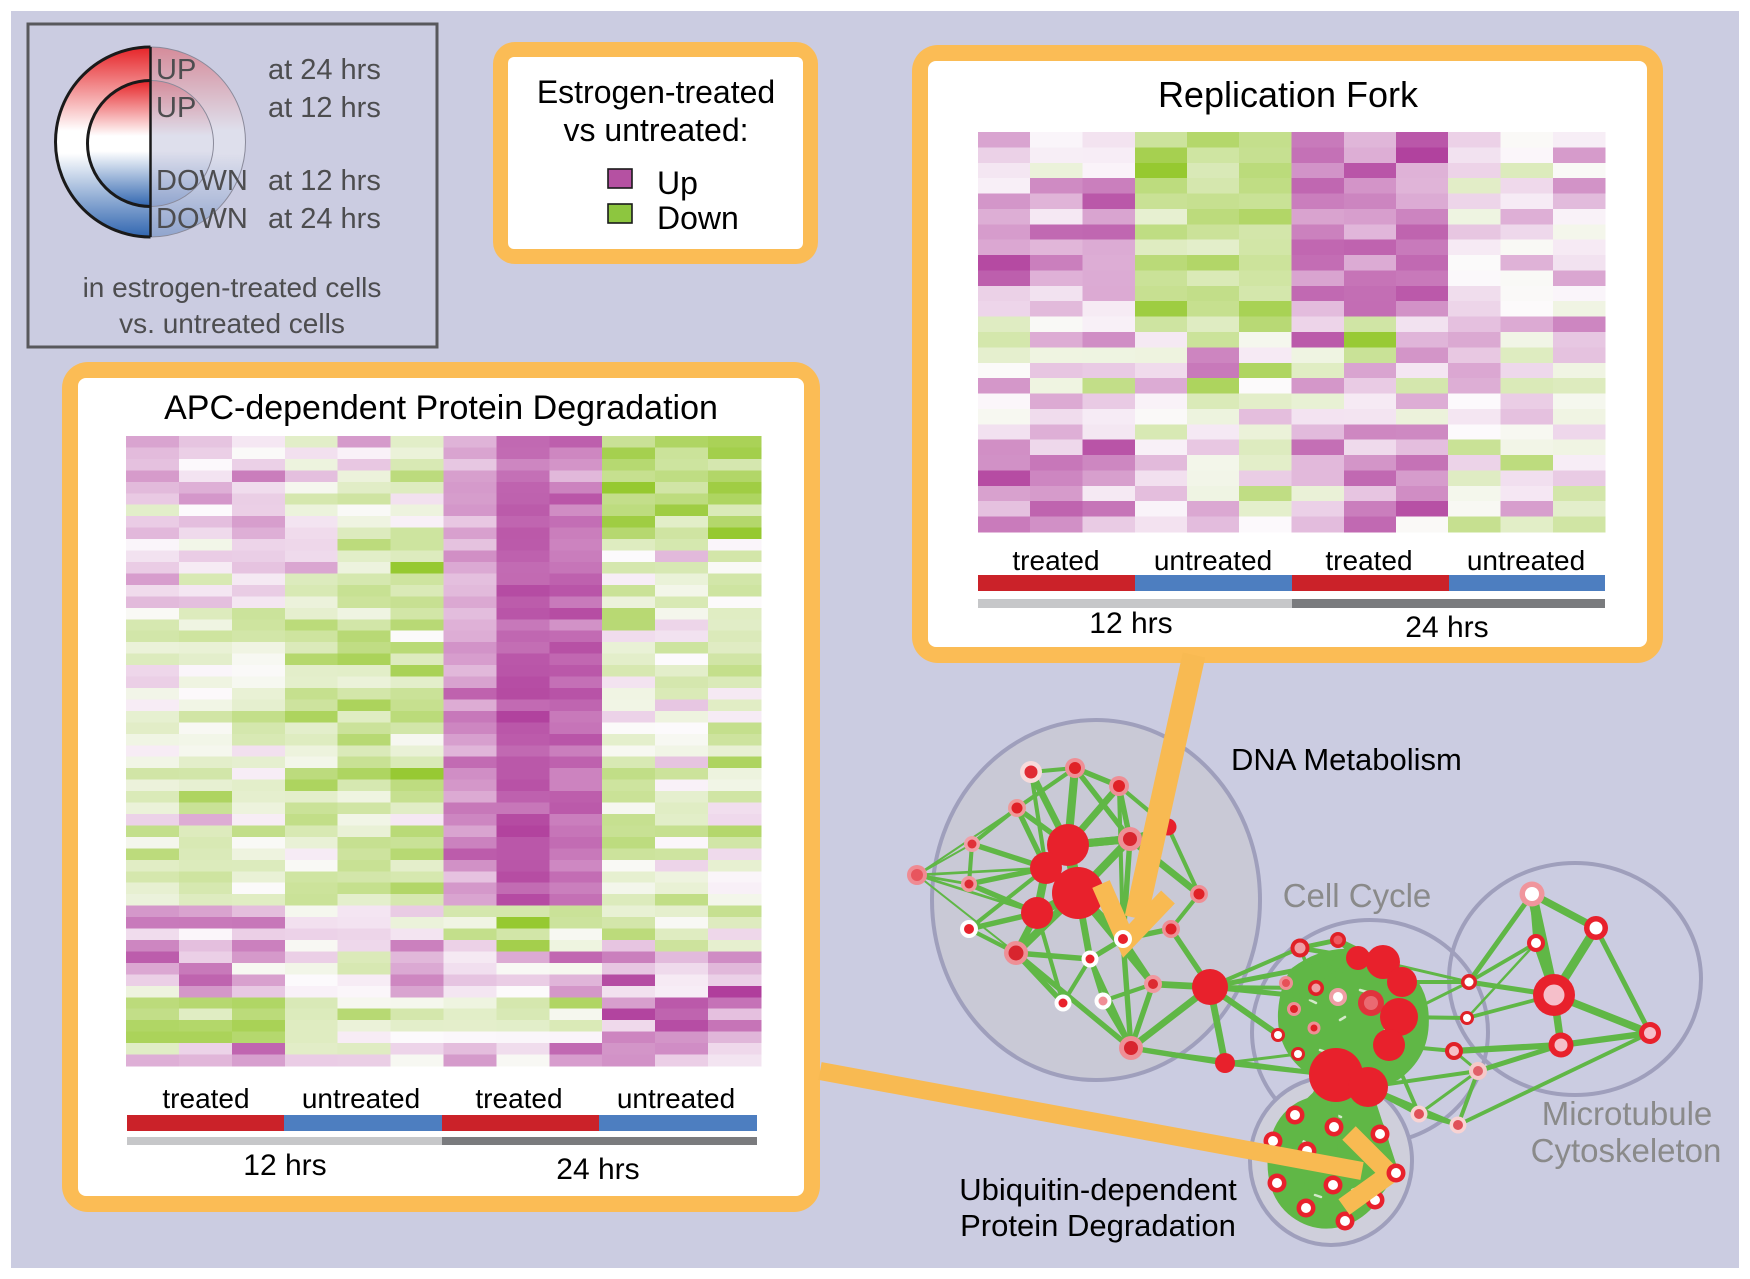  What do you see at coordinates (698, 218) in the screenshot?
I see `svg-text: Down` at bounding box center [698, 218].